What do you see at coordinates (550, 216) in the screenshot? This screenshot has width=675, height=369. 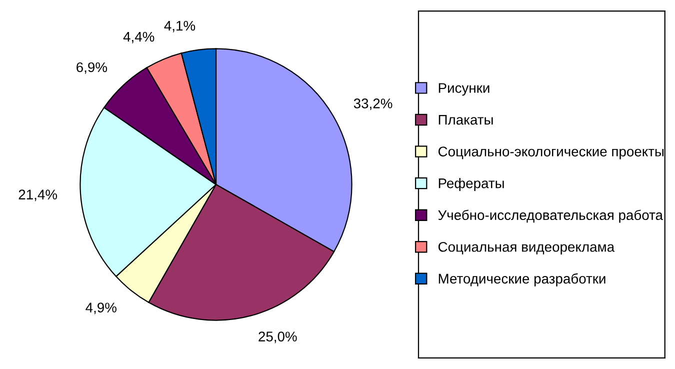 I see `legend-label: Учебно-исследовательская работа` at bounding box center [550, 216].